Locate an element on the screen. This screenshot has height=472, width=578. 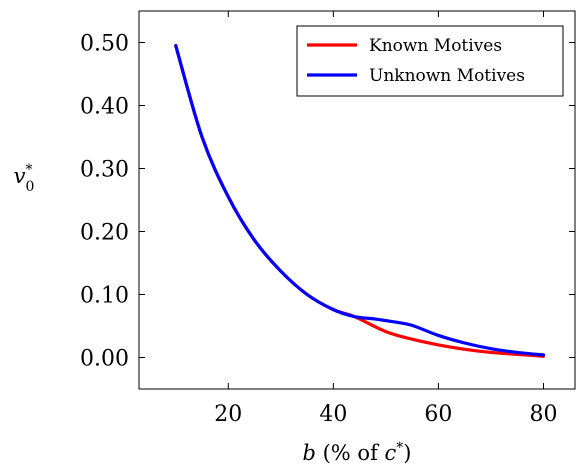
y-tick-label: 0.50 is located at coordinates (104, 44).